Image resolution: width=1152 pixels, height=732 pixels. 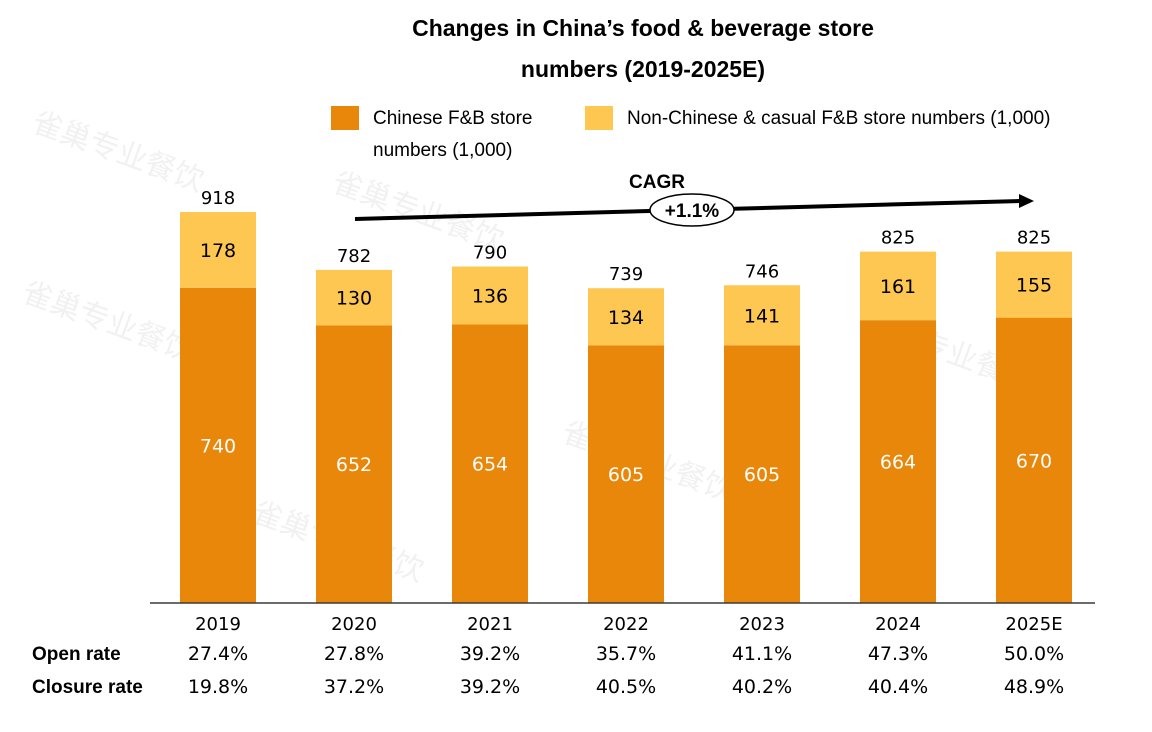 I want to click on data-label-non-chinese: 130, so click(x=354, y=299).